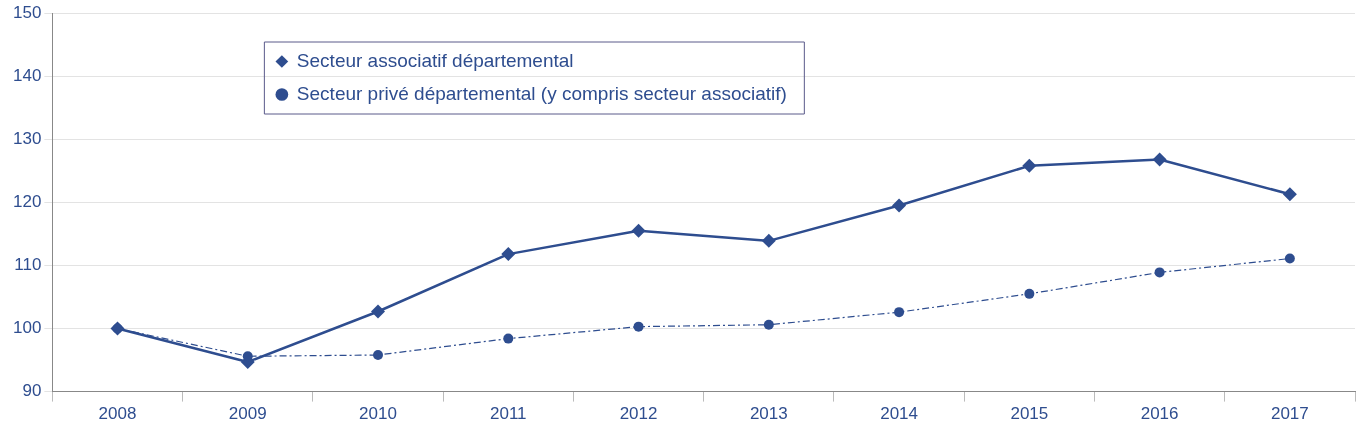  What do you see at coordinates (247, 414) in the screenshot?
I see `x-tick-label: 2009` at bounding box center [247, 414].